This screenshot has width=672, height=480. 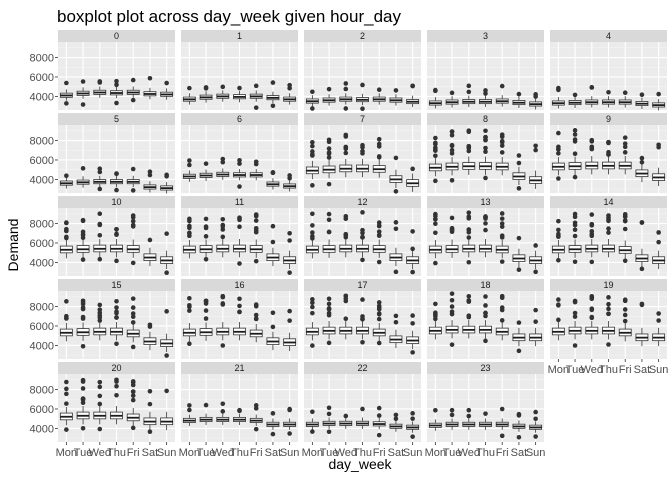 What do you see at coordinates (536, 453) in the screenshot?
I see `x-tick-label: Sun` at bounding box center [536, 453].